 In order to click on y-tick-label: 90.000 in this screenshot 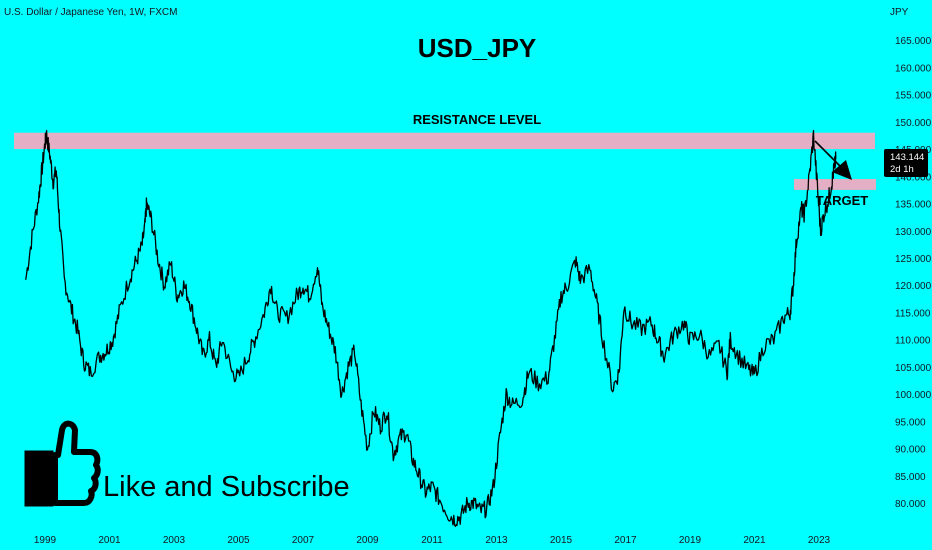, I will do `click(910, 450)`.